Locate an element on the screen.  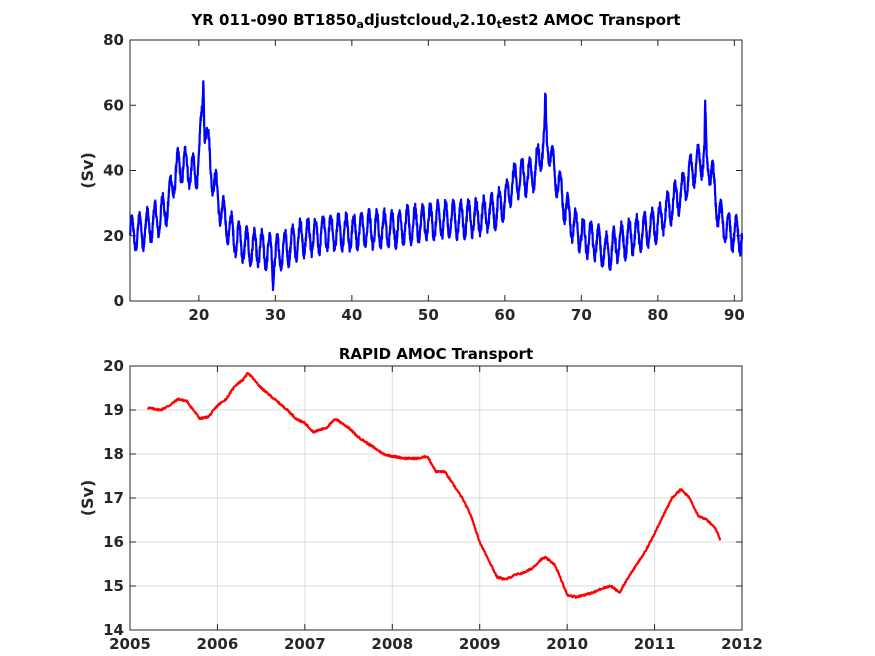
x-tick-label: 80 is located at coordinates (657, 315).